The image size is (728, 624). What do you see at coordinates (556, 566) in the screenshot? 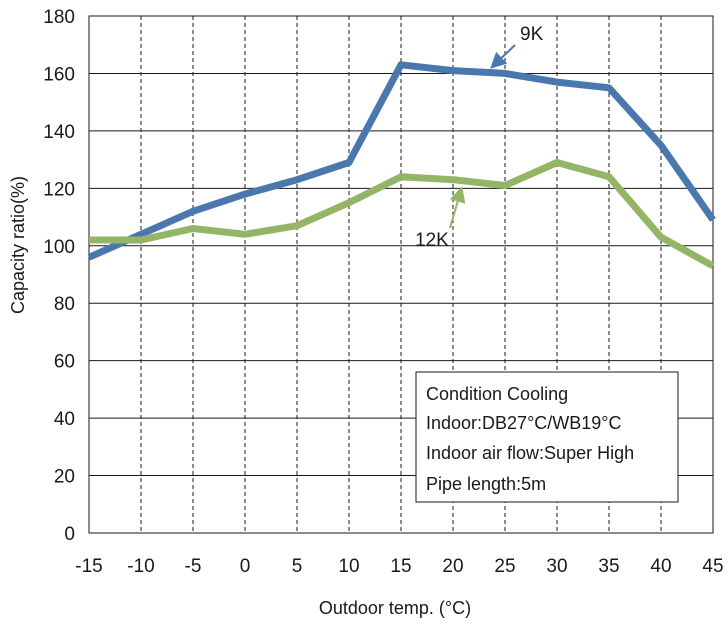
I see `x-tick-label: 30` at bounding box center [556, 566].